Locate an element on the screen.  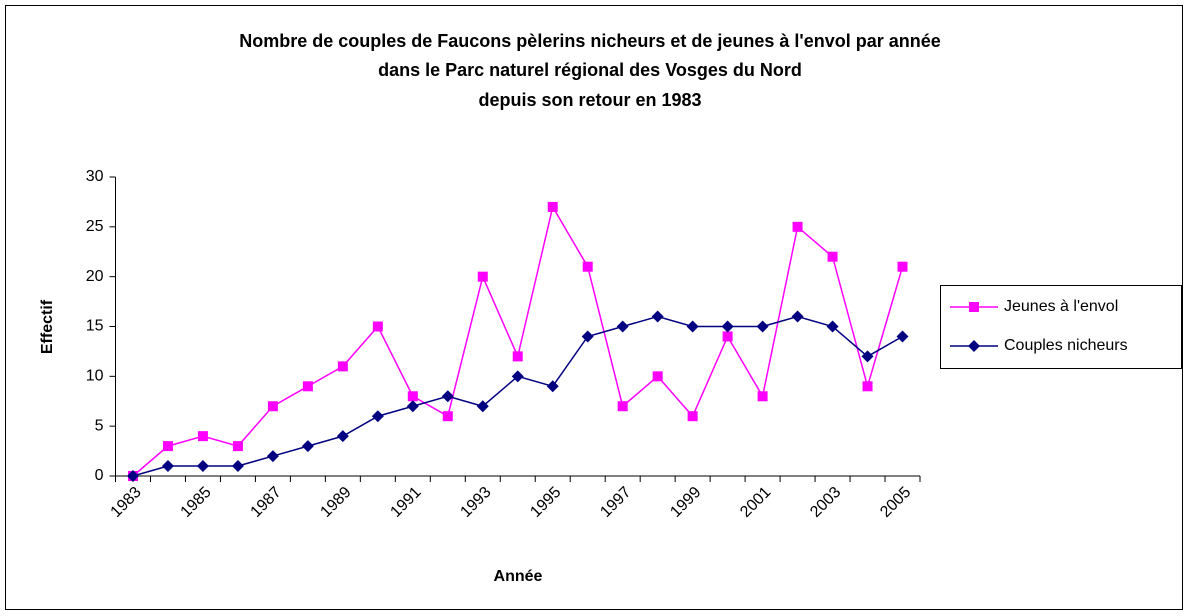
x-axis-label: Année is located at coordinates (518, 576).